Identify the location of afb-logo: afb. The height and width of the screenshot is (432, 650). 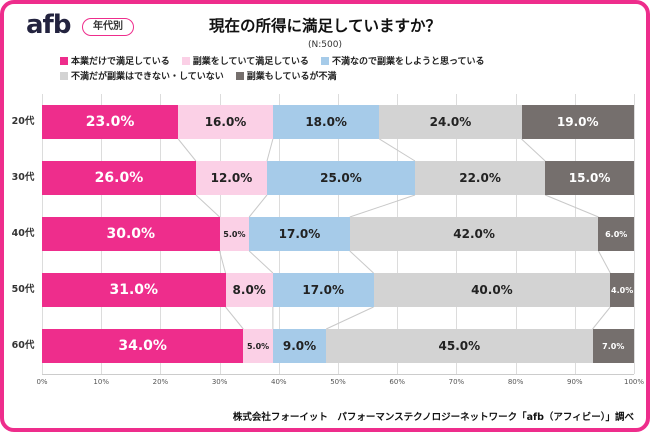
(48, 25).